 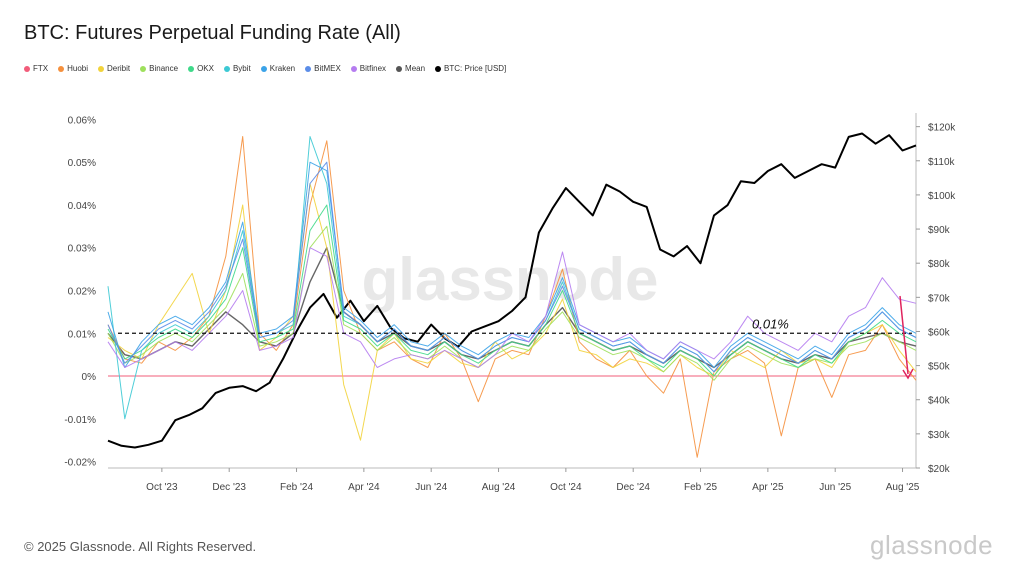 What do you see at coordinates (566, 487) in the screenshot?
I see `x-tick-label: Oct '24` at bounding box center [566, 487].